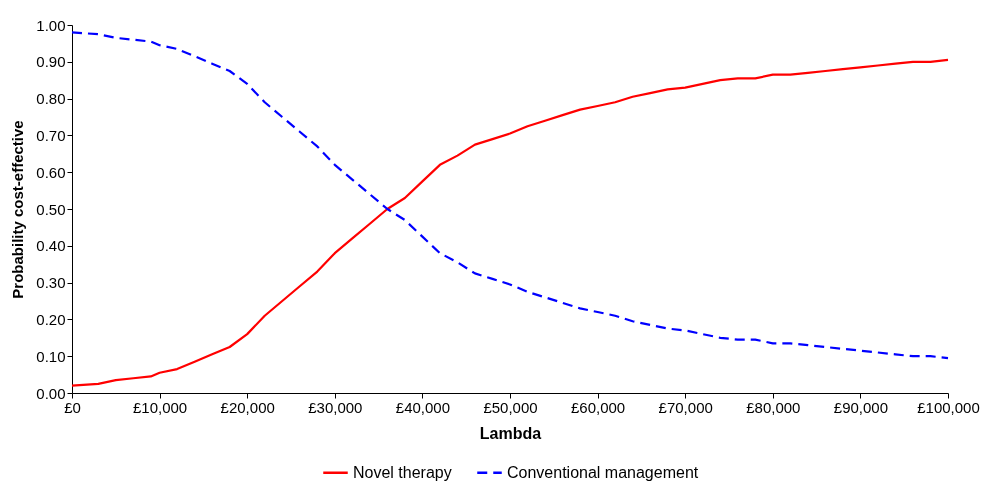  Describe the element at coordinates (598, 407) in the screenshot. I see `x-tick-label: £60,000` at that location.